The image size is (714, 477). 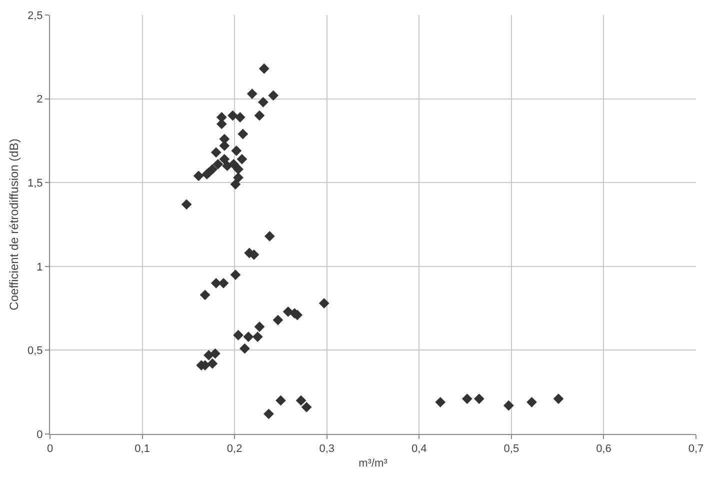 I want to click on y-tick-label: 2,5, so click(x=35, y=16).